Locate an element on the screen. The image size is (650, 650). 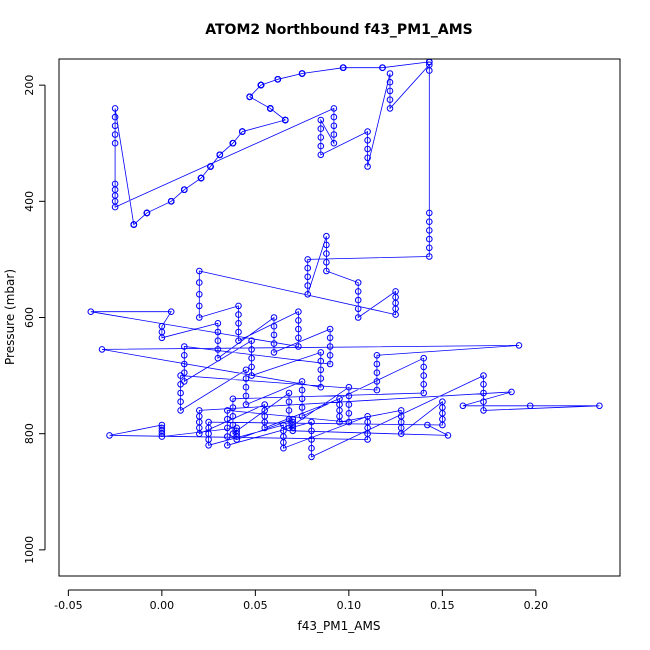
y-axis-label: Pressure (mbar) is located at coordinates (10, 317).